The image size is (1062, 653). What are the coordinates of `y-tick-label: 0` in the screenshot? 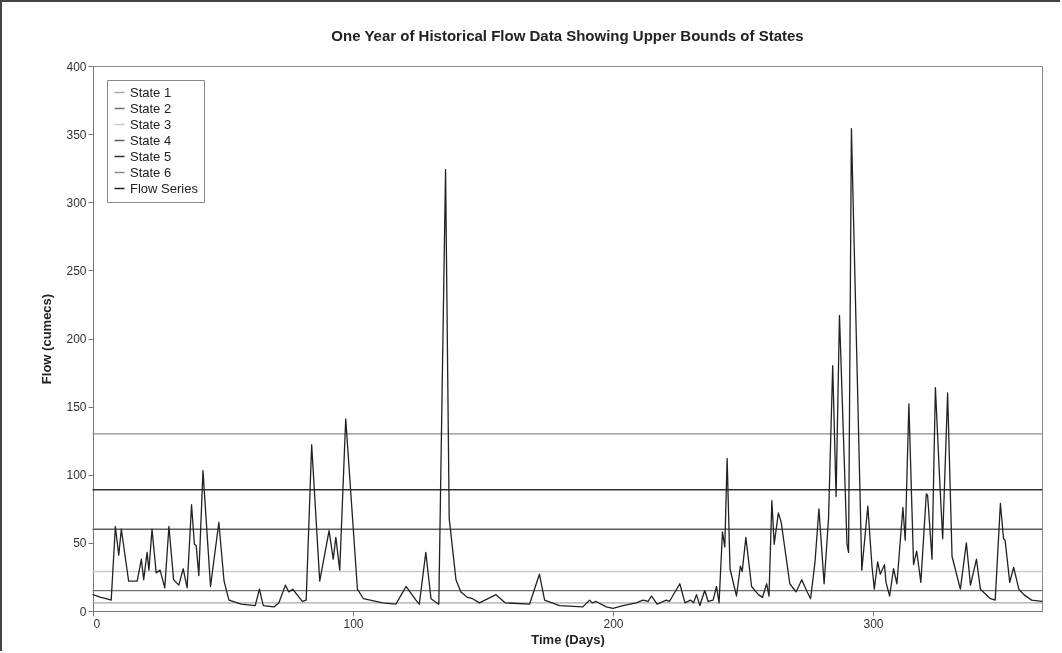 It's located at (83, 611).